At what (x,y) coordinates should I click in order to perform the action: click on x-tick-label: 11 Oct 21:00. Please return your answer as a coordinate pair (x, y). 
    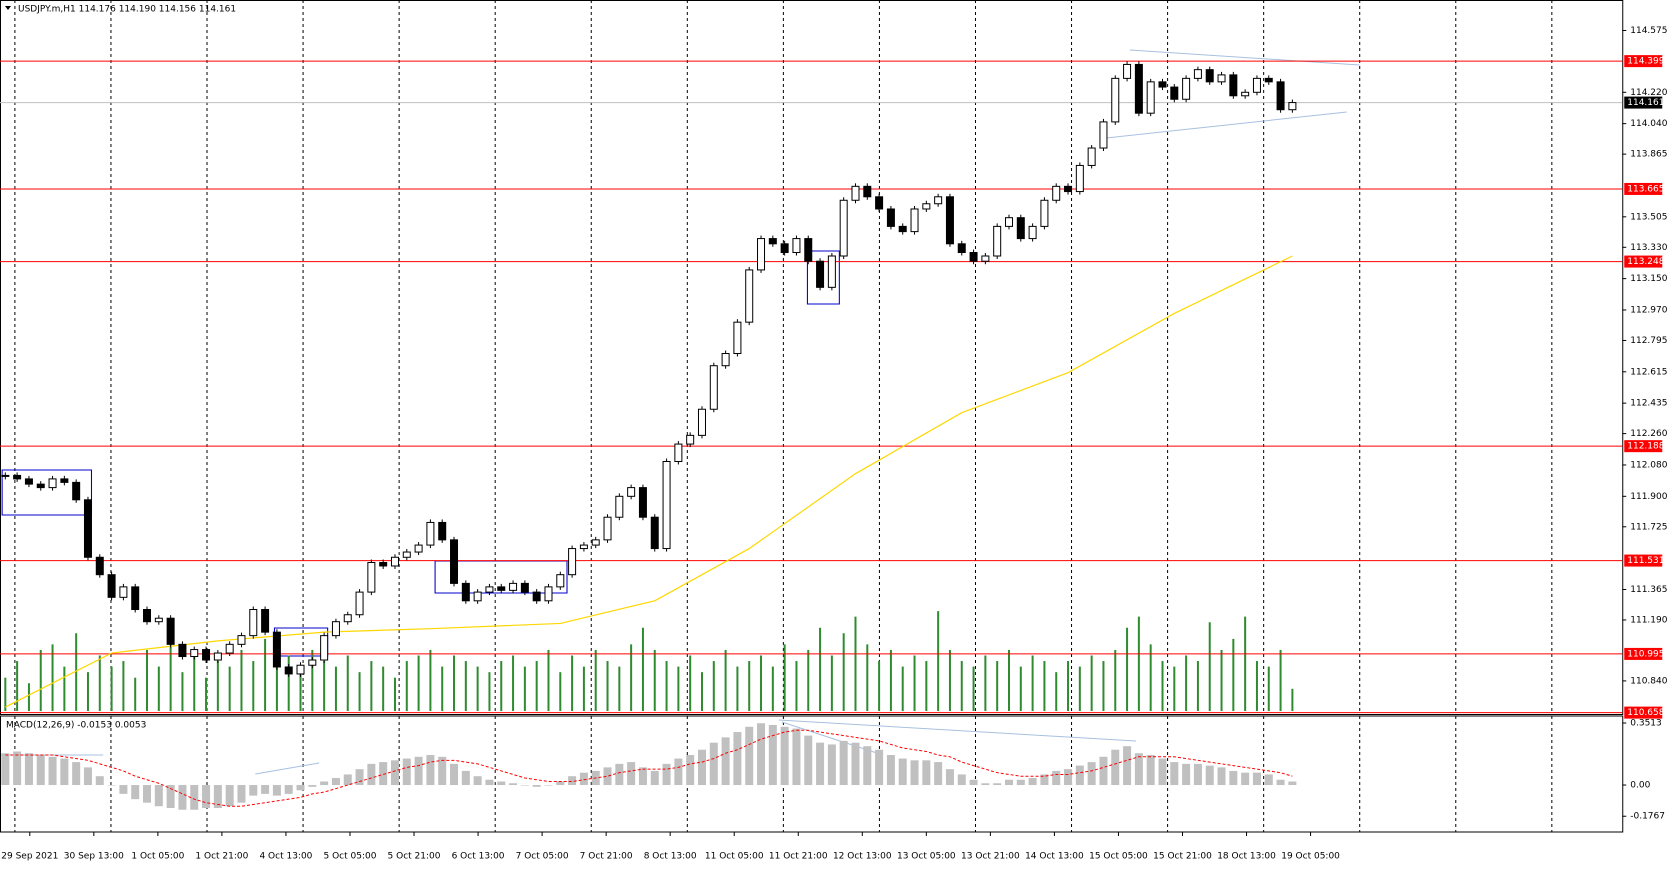
    Looking at the image, I should click on (798, 857).